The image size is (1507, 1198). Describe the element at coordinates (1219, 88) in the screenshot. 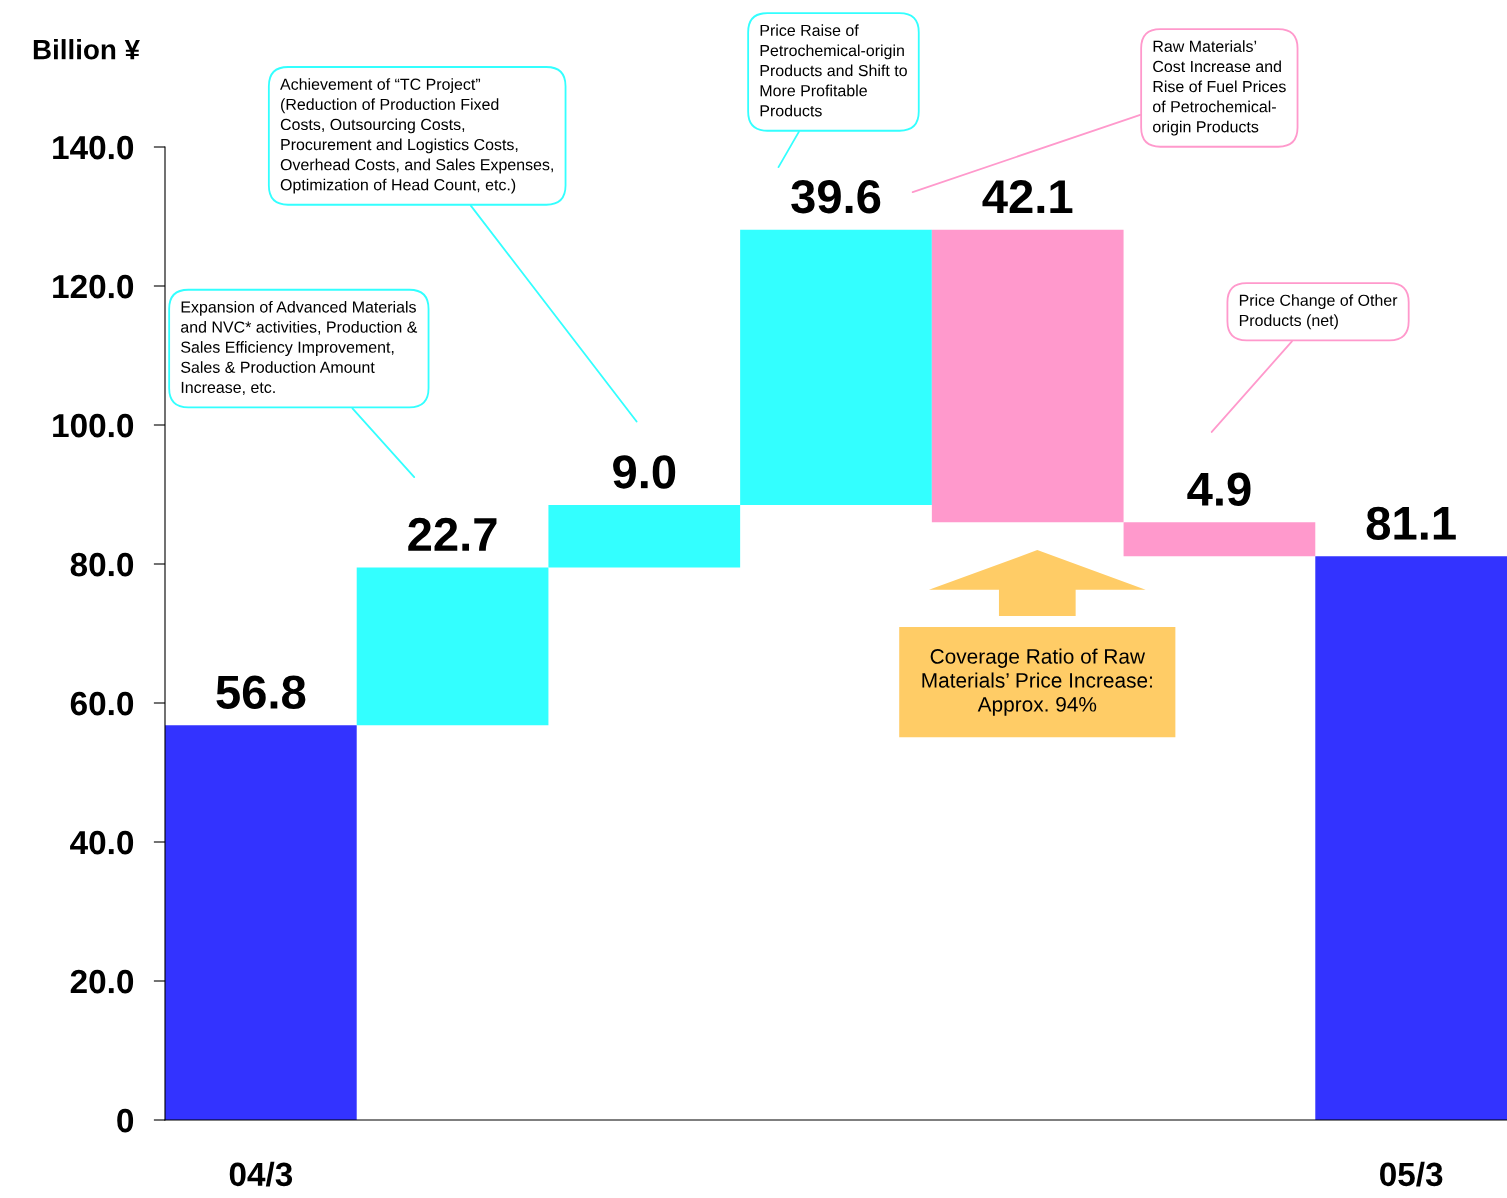

I see `text: Raw Materials’ Cost Increase and Rise of Fuel Prices of Petrochemical- origin Products` at that location.